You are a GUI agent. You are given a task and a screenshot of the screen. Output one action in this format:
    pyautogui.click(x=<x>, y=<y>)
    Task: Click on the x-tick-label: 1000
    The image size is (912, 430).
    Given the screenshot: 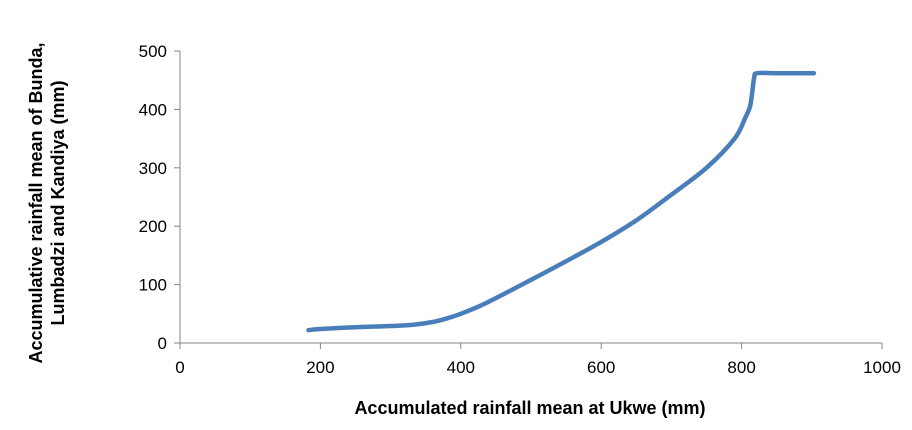 What is the action you would take?
    pyautogui.click(x=882, y=367)
    